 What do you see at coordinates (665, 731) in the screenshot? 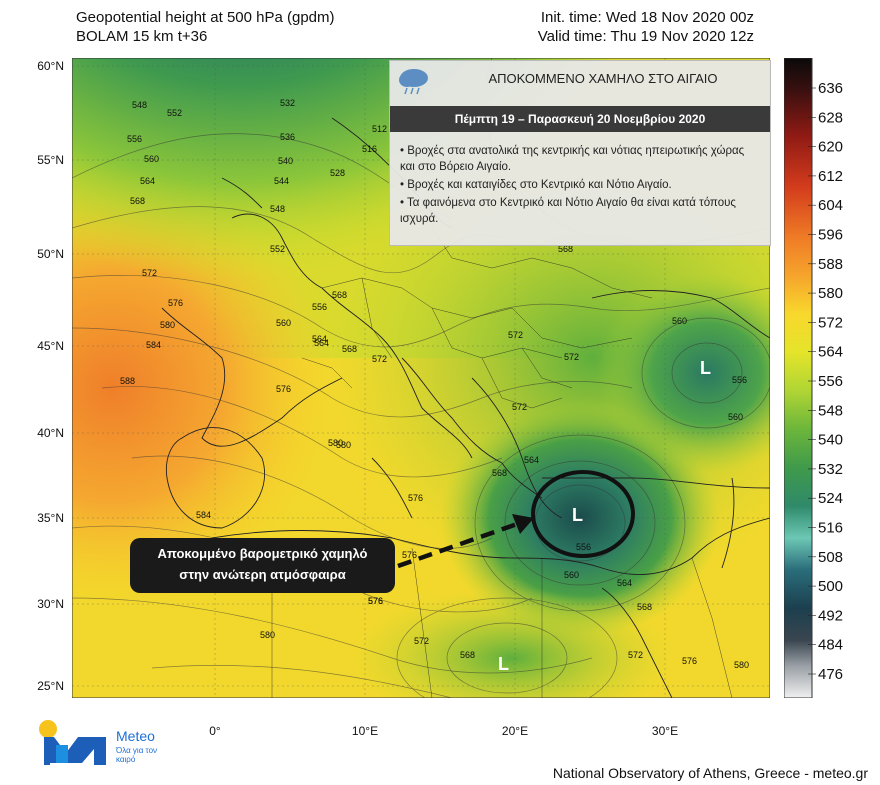
I see `lon-label: 30°E` at bounding box center [665, 731].